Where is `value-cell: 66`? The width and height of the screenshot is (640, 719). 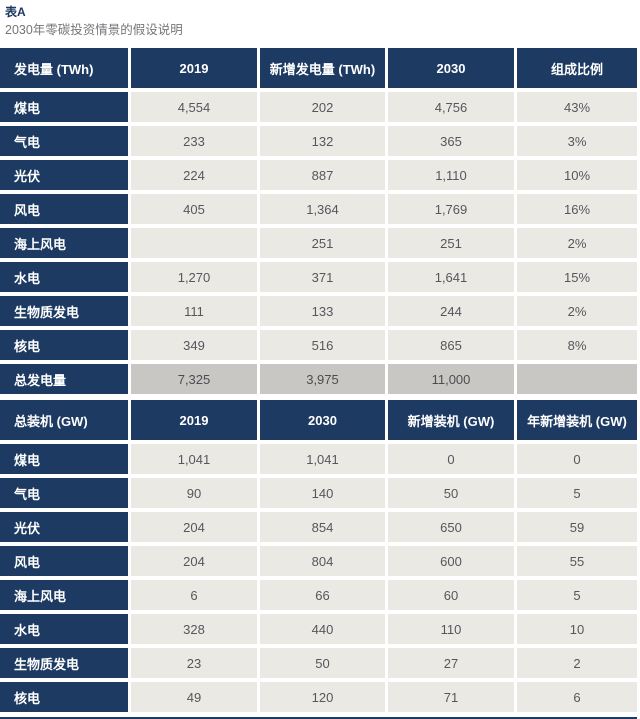 value-cell: 66 is located at coordinates (322, 595).